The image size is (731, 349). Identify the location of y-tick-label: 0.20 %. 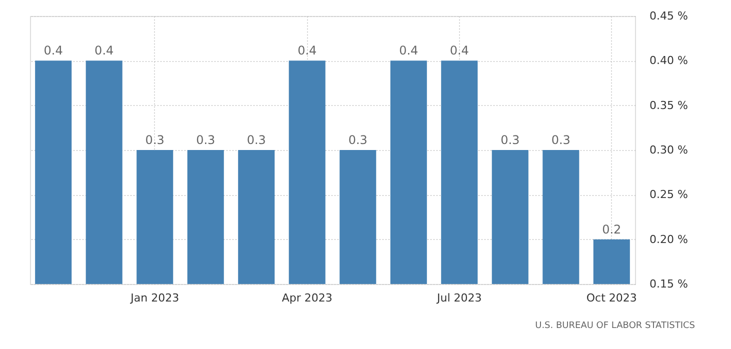
(669, 239).